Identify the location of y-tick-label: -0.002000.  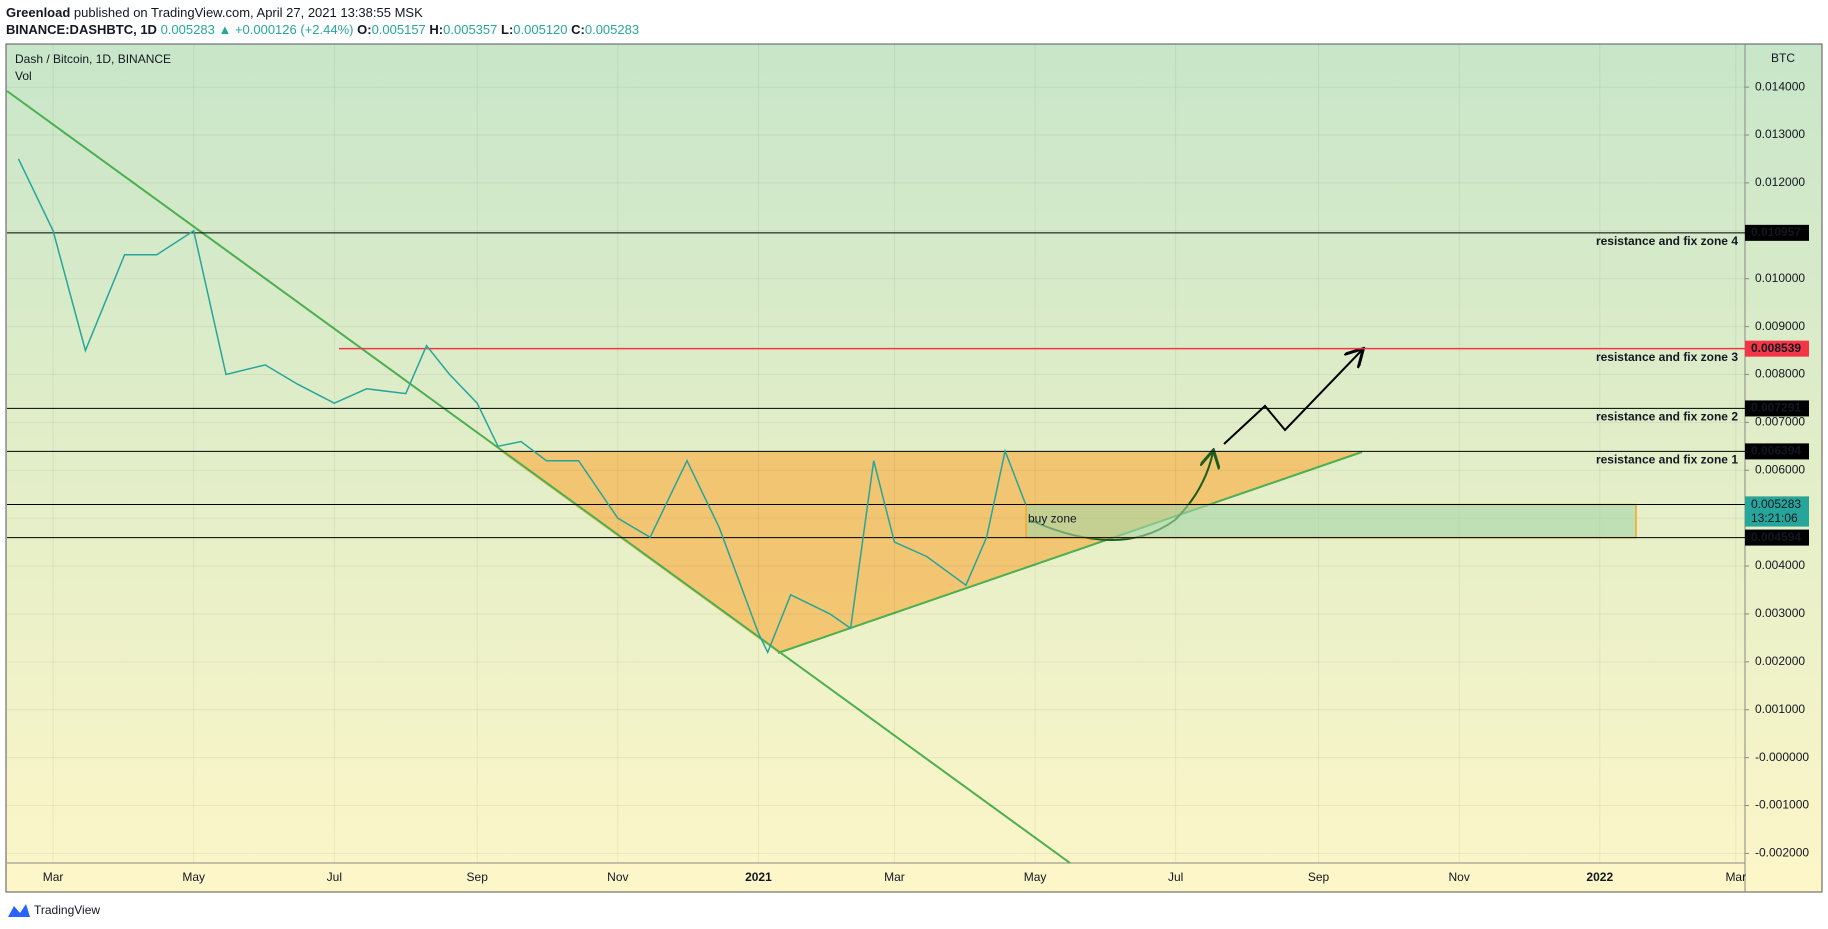
(1782, 853).